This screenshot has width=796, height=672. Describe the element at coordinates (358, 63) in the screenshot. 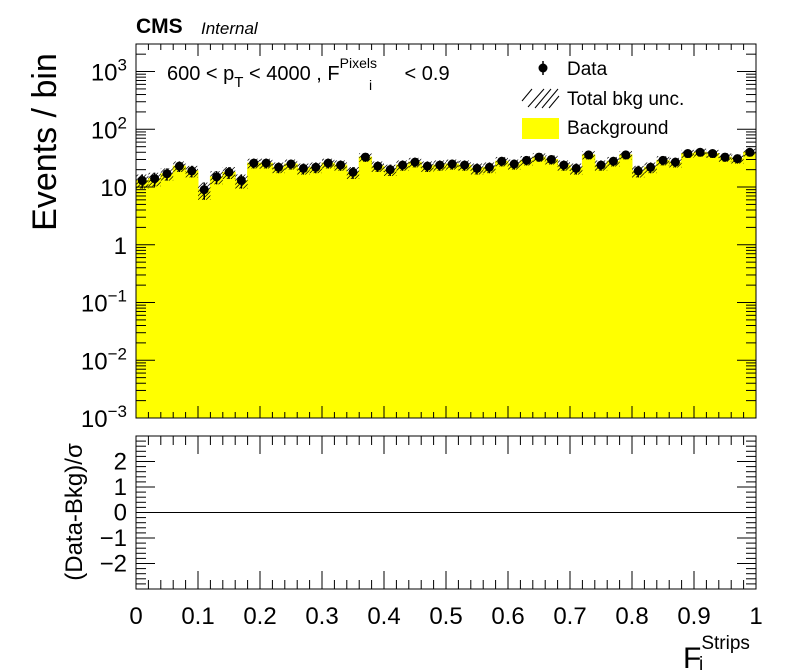

I see `pixels-superscript: Pixels` at that location.